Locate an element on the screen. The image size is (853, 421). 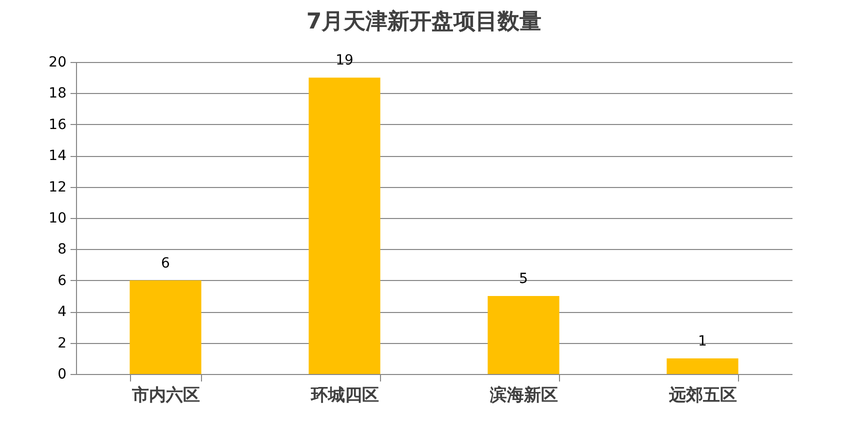
y-tick-label: 10 is located at coordinates (57, 218).